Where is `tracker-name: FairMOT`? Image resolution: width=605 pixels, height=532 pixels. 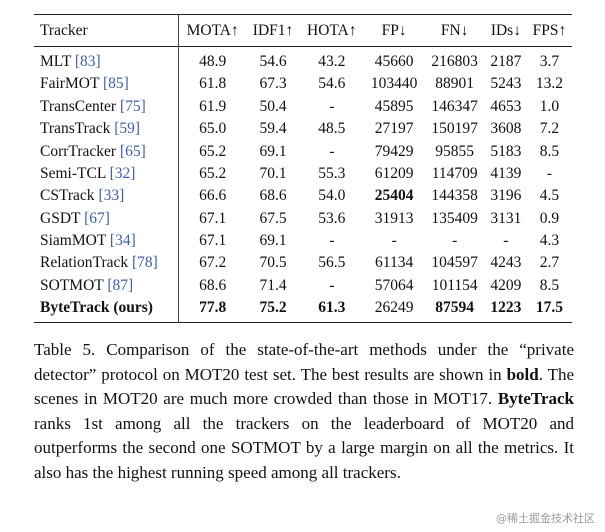 tracker-name: FairMOT is located at coordinates (70, 84).